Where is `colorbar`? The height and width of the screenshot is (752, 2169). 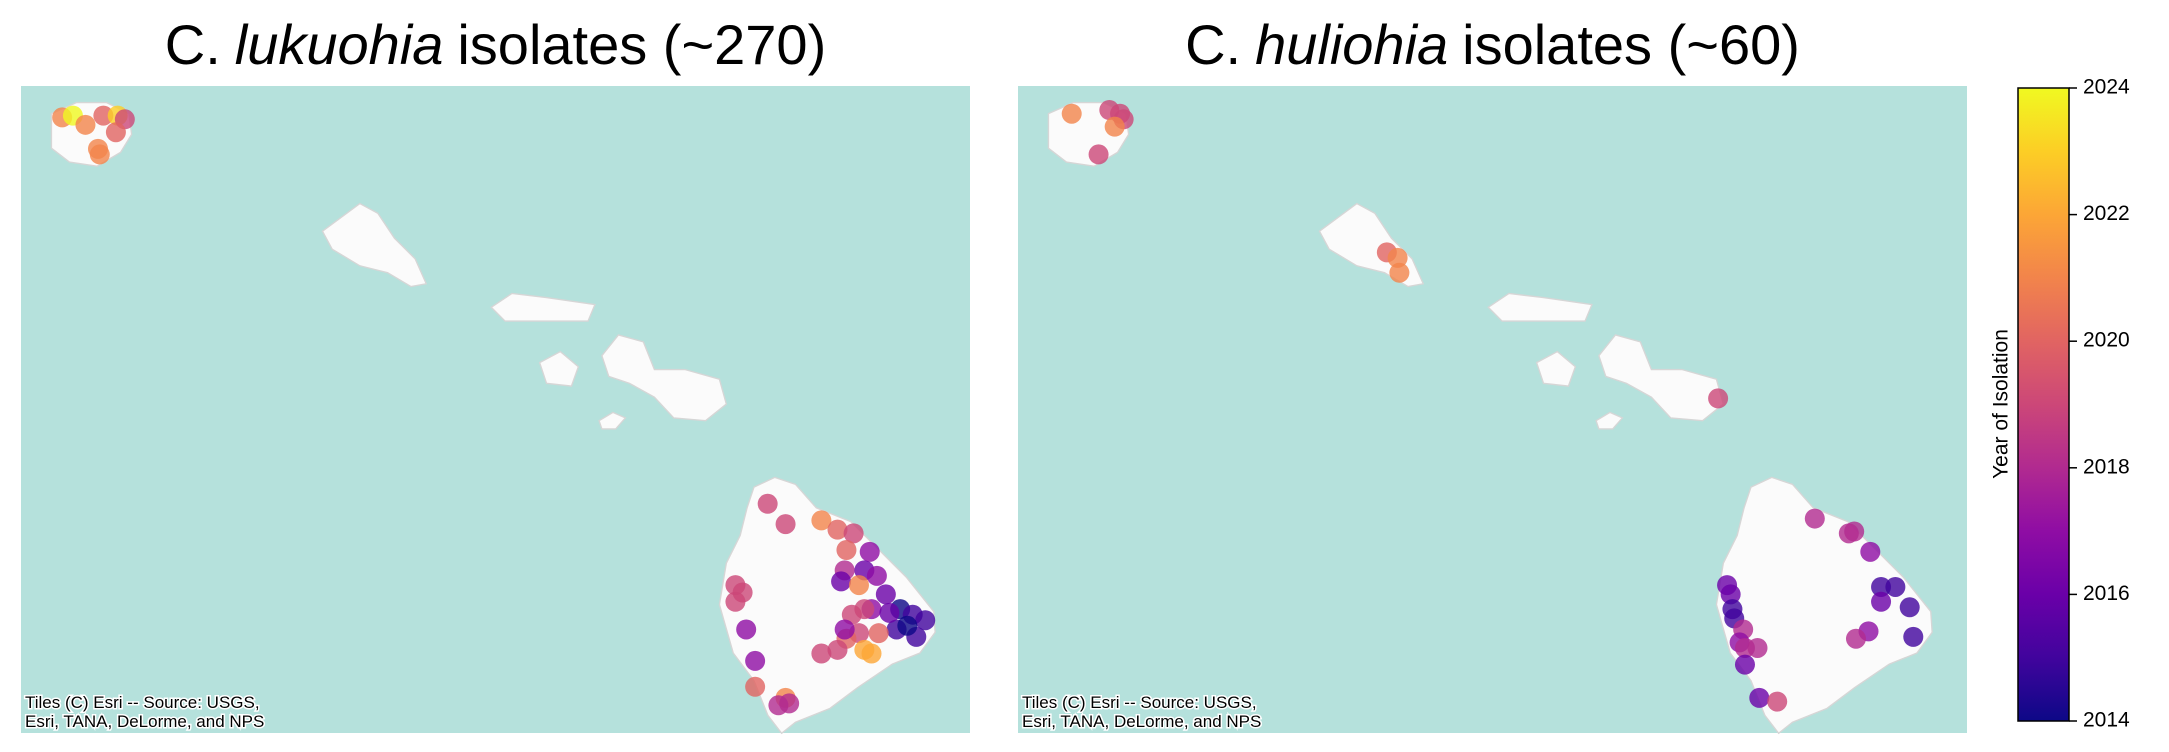
colorbar is located at coordinates (2043, 404).